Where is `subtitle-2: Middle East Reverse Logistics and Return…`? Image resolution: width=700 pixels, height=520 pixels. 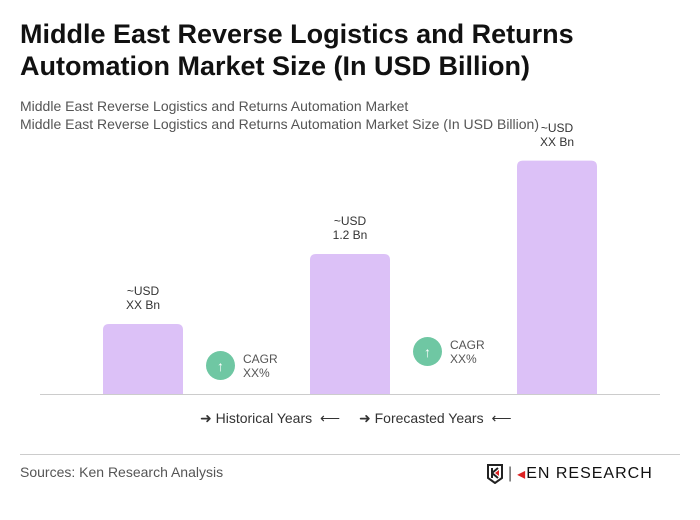
subtitle-2: Middle East Reverse Logistics and Return… is located at coordinates (279, 124).